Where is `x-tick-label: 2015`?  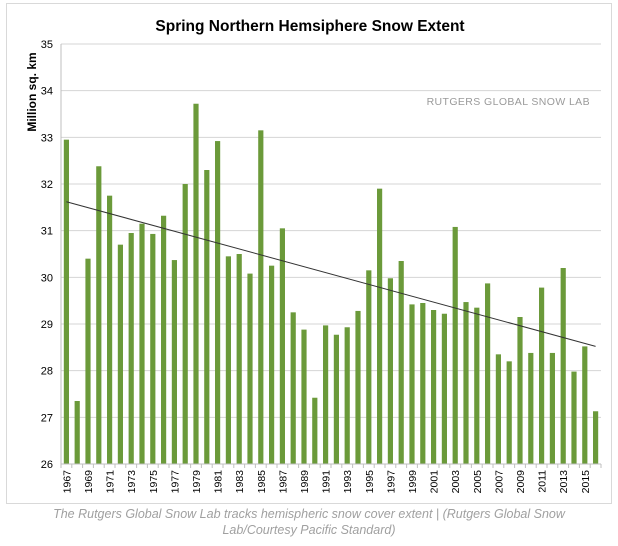
x-tick-label: 2015 is located at coordinates (586, 482).